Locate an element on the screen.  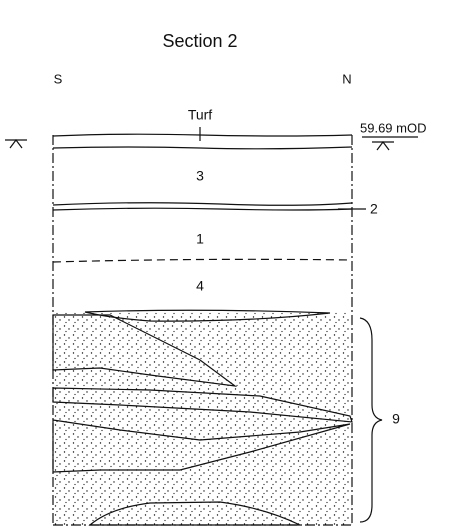
layer-label: 4 is located at coordinates (200, 286).